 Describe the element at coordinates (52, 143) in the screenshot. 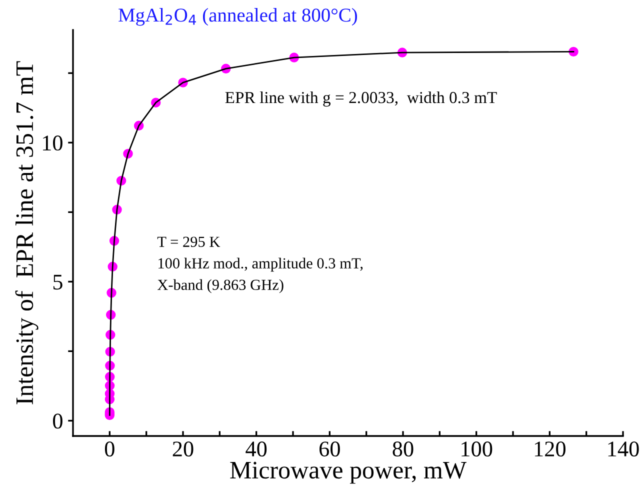

I see `y-tick-label: 10` at that location.